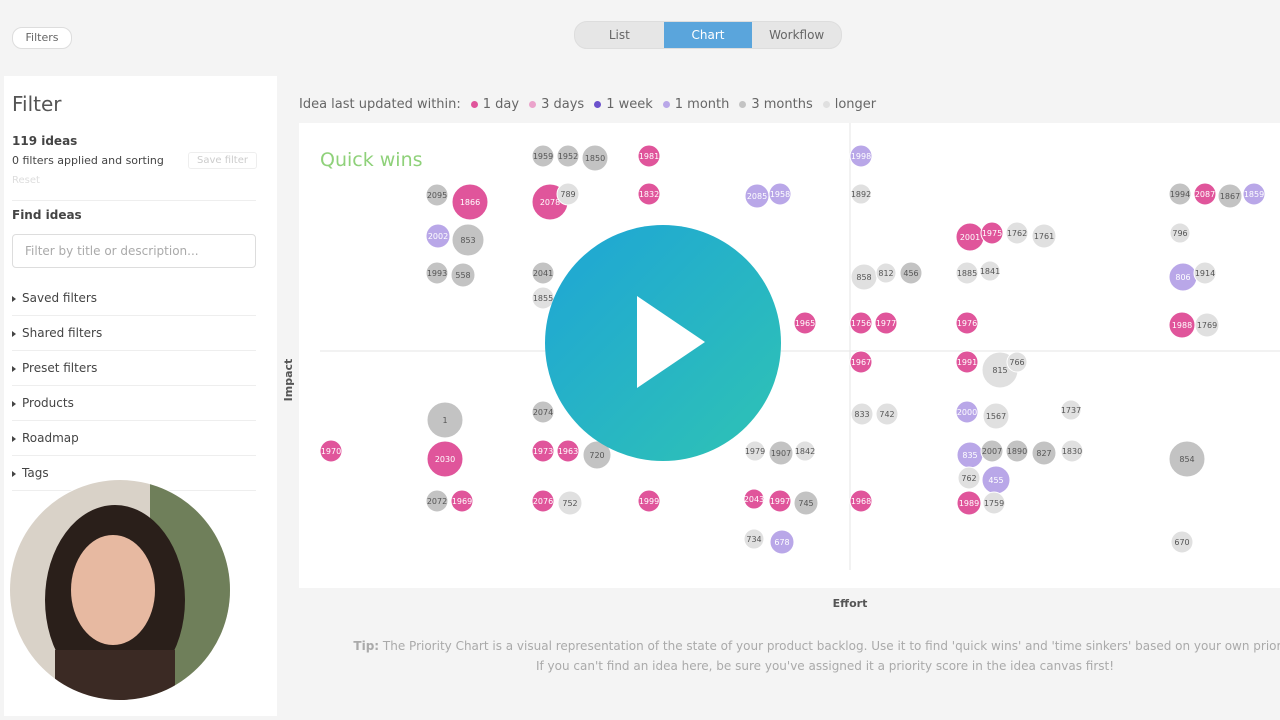 This screenshot has height=720, width=1280. What do you see at coordinates (992, 233) in the screenshot?
I see `idea-bubble: 1975` at bounding box center [992, 233].